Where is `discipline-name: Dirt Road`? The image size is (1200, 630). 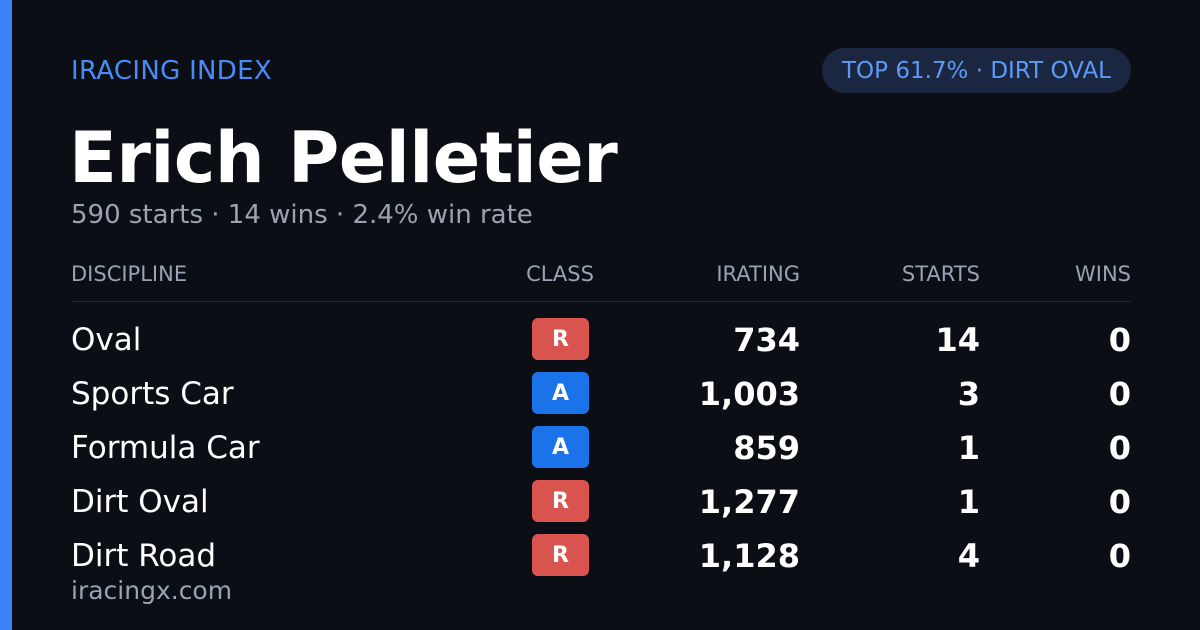
discipline-name: Dirt Road is located at coordinates (144, 556).